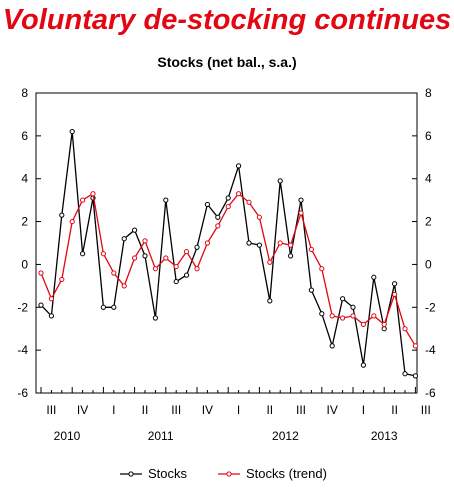 This screenshot has height=490, width=454. I want to click on y-axis-left: -6 -4 -2 0 2 4 6 8, so click(29, 243).